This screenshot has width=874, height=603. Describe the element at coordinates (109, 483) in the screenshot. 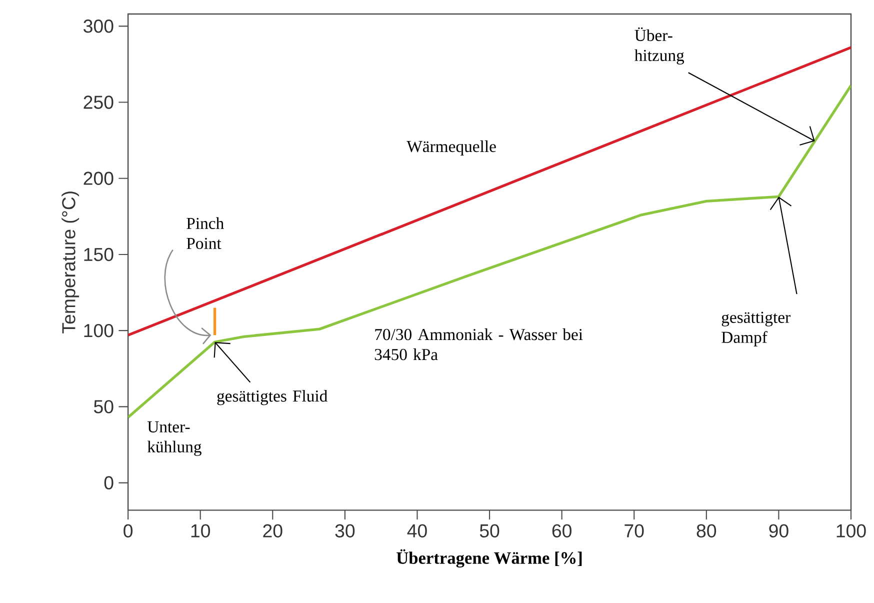

I see `y-tick-label: 0` at that location.